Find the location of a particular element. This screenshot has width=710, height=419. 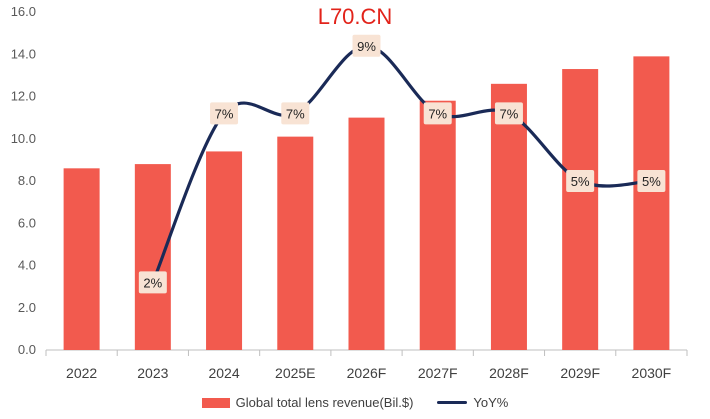

y-tick-label: 16.0 is located at coordinates (23, 11).